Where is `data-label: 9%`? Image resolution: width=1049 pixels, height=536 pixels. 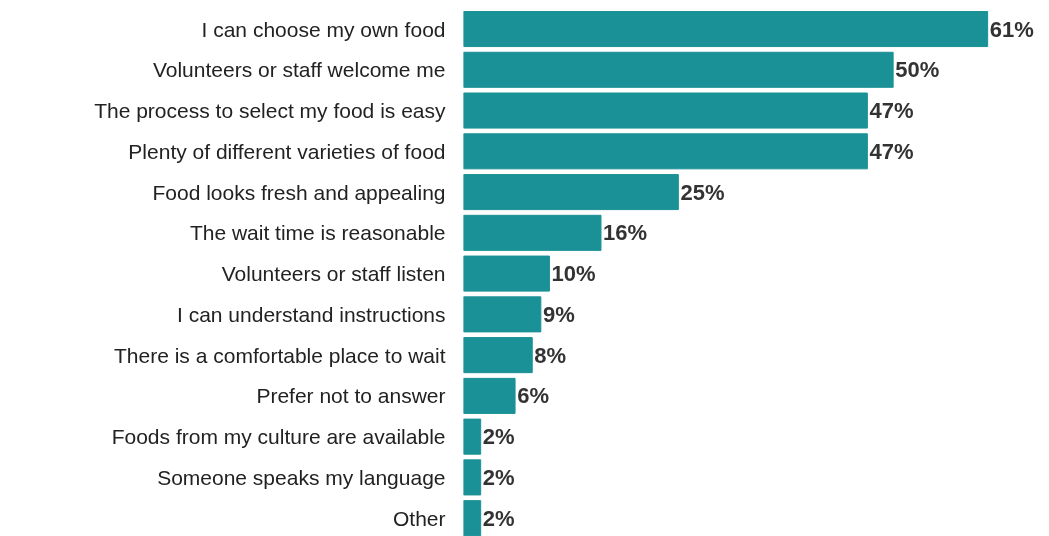 data-label: 9% is located at coordinates (558, 314).